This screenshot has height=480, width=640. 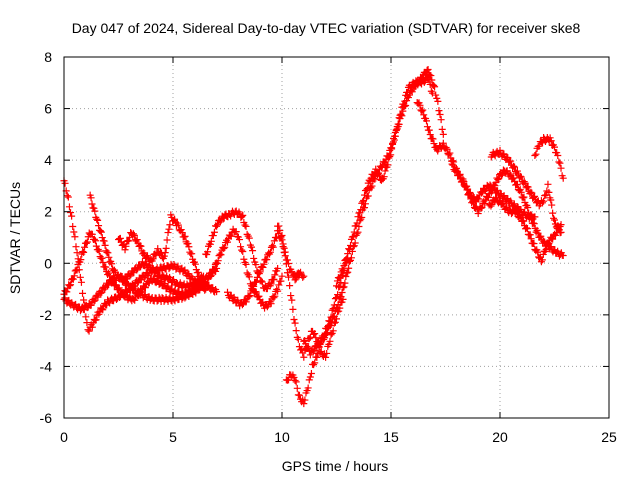 What do you see at coordinates (48, 57) in the screenshot?
I see `y-tick-label: 8` at bounding box center [48, 57].